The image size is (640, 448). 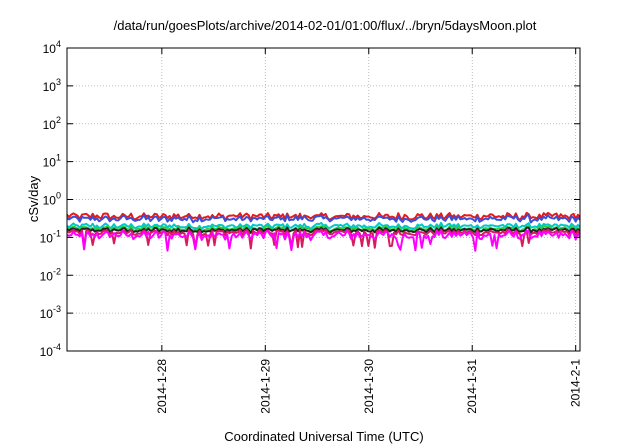 What do you see at coordinates (50, 236) in the screenshot?
I see `y-tick-label: 10⁻¹` at bounding box center [50, 236].